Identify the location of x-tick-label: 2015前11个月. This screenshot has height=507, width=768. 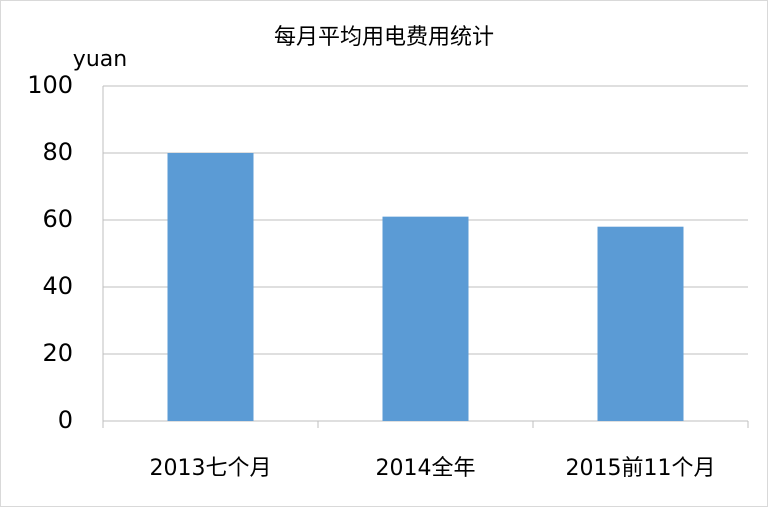
(641, 468).